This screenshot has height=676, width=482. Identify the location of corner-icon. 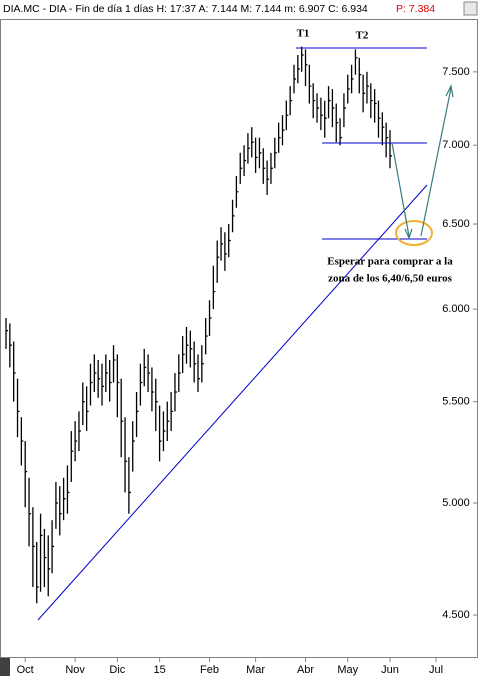
(5, 667).